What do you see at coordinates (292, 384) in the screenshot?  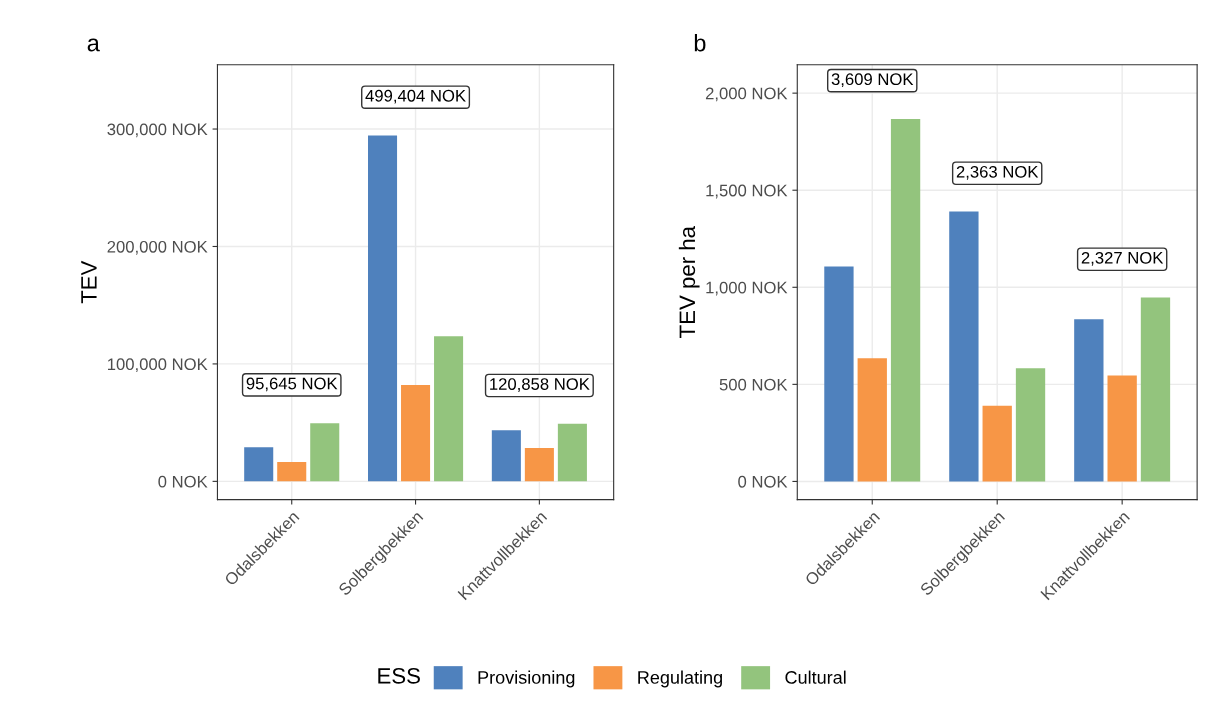 I see `annotation: 95,645 NOK` at bounding box center [292, 384].